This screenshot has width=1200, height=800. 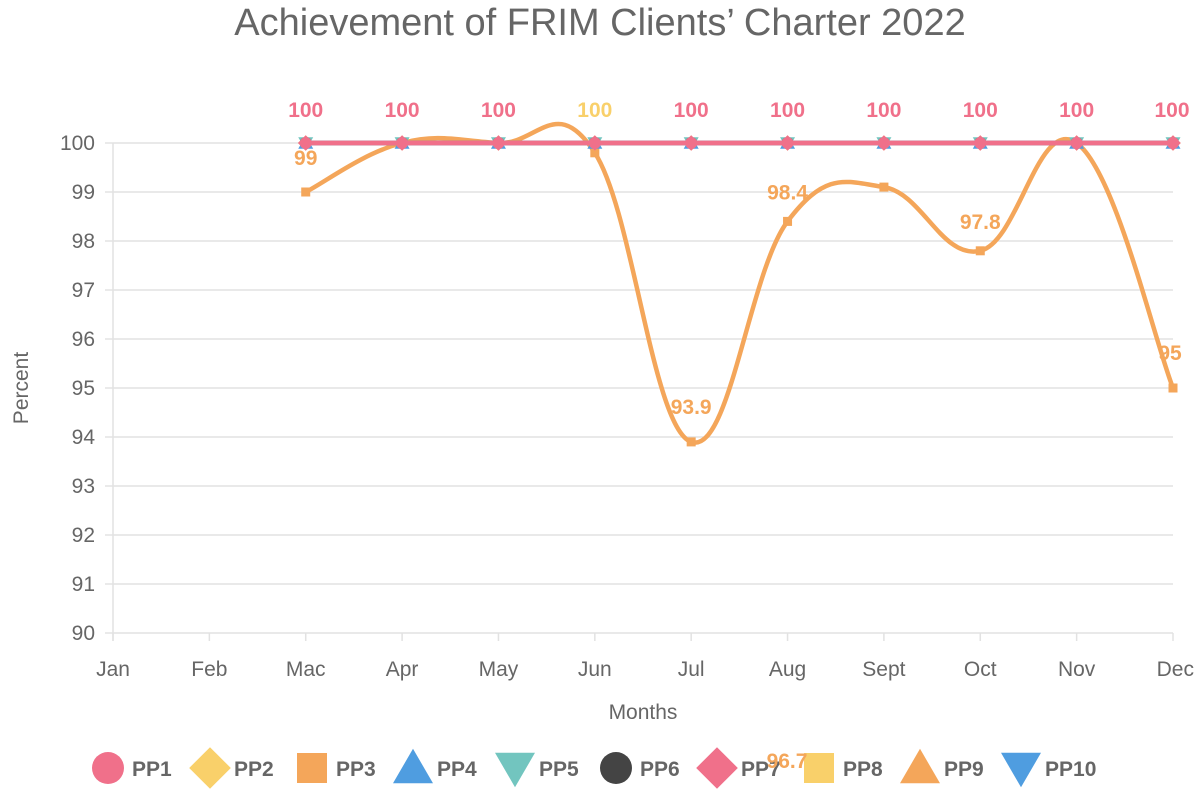 I want to click on y-tick-label: 96, so click(x=83, y=339).